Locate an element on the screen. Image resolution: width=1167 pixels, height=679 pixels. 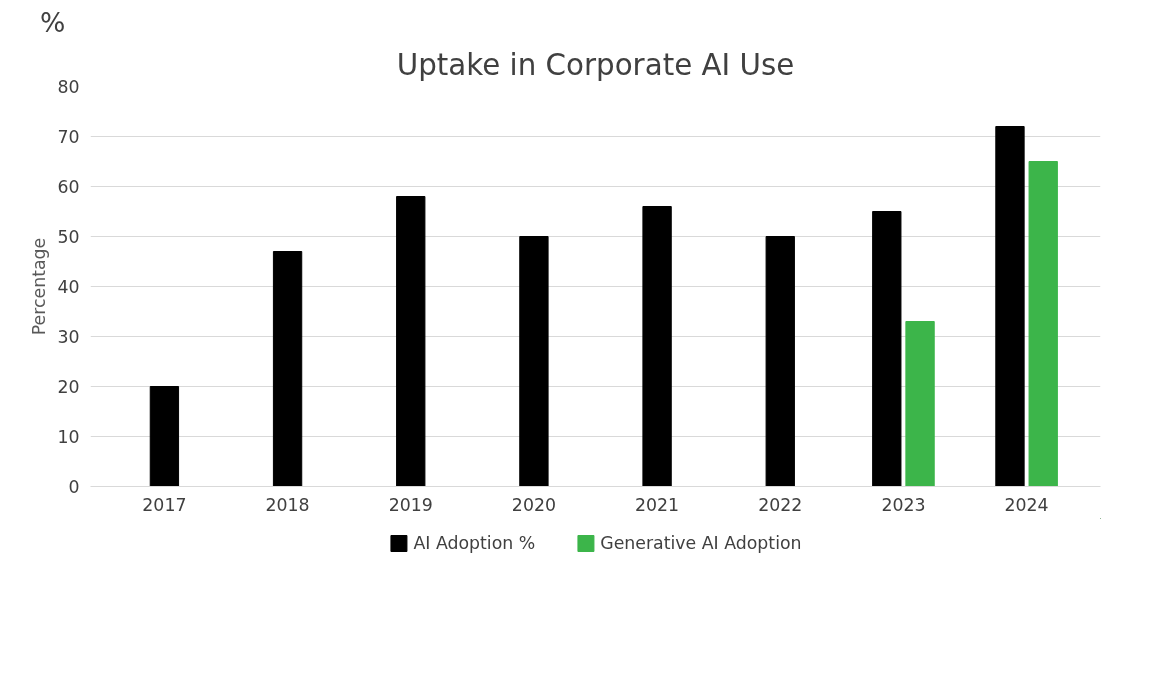
y-tick-label: 50 is located at coordinates (68, 237).